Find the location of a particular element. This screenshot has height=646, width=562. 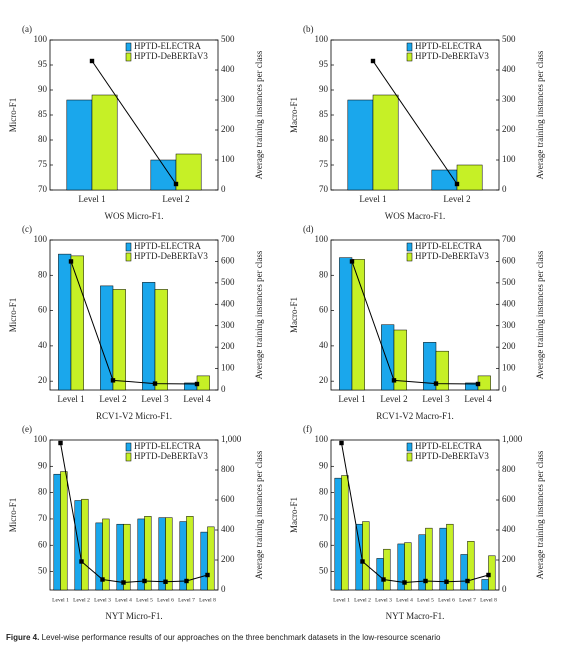

y-tick-label: 60 is located at coordinates (43, 310).